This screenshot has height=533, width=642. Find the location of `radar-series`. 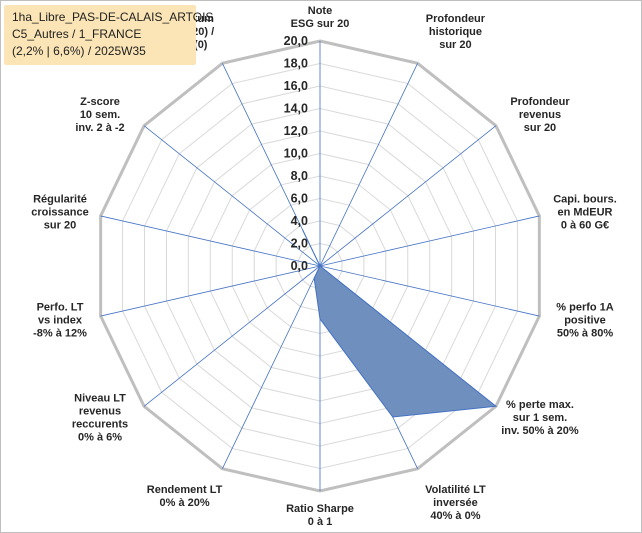

radar-series is located at coordinates (399, 323).